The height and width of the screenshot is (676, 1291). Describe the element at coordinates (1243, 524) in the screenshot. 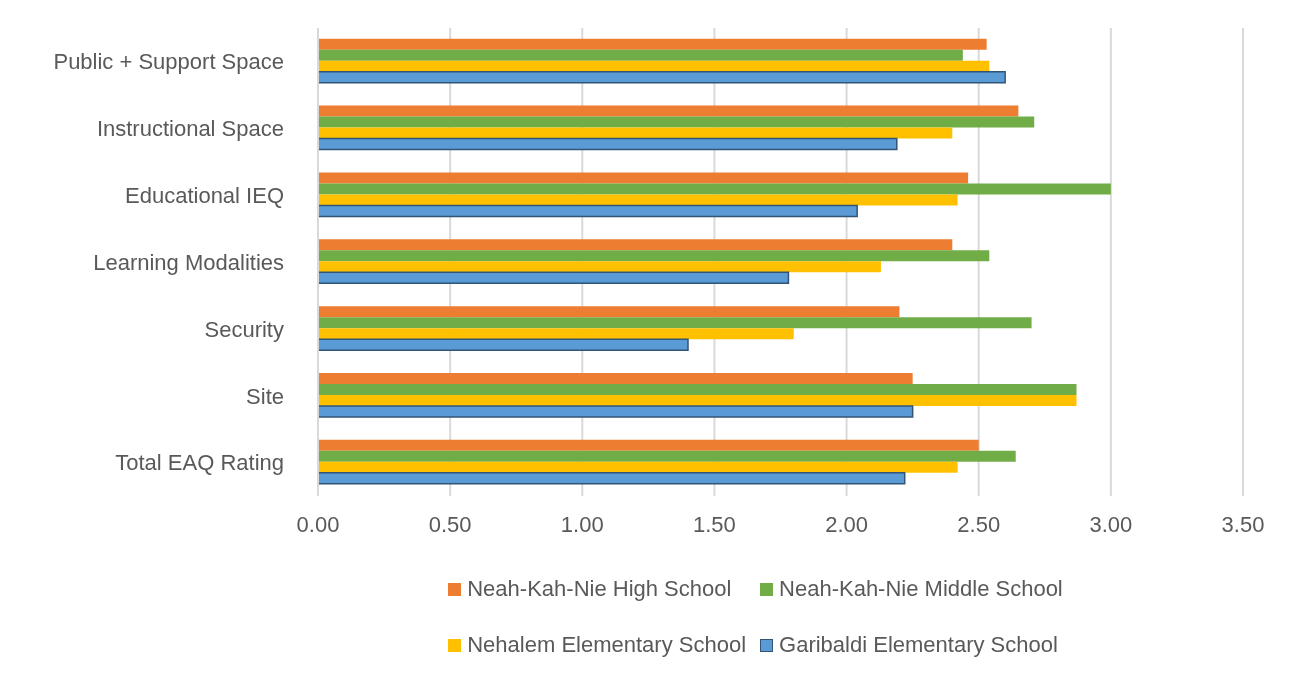

I see `x-tick-label: 3.50` at that location.